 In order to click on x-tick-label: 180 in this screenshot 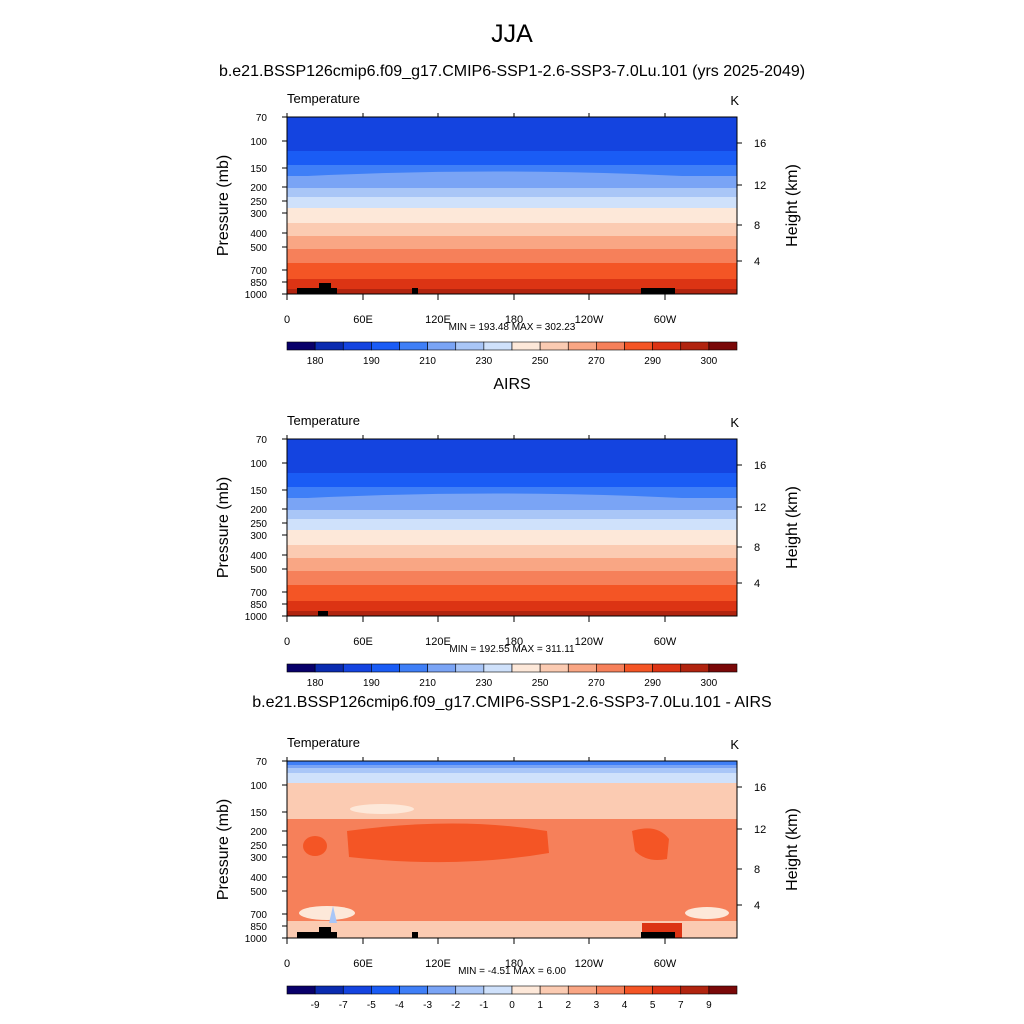, I will do `click(514, 642)`.